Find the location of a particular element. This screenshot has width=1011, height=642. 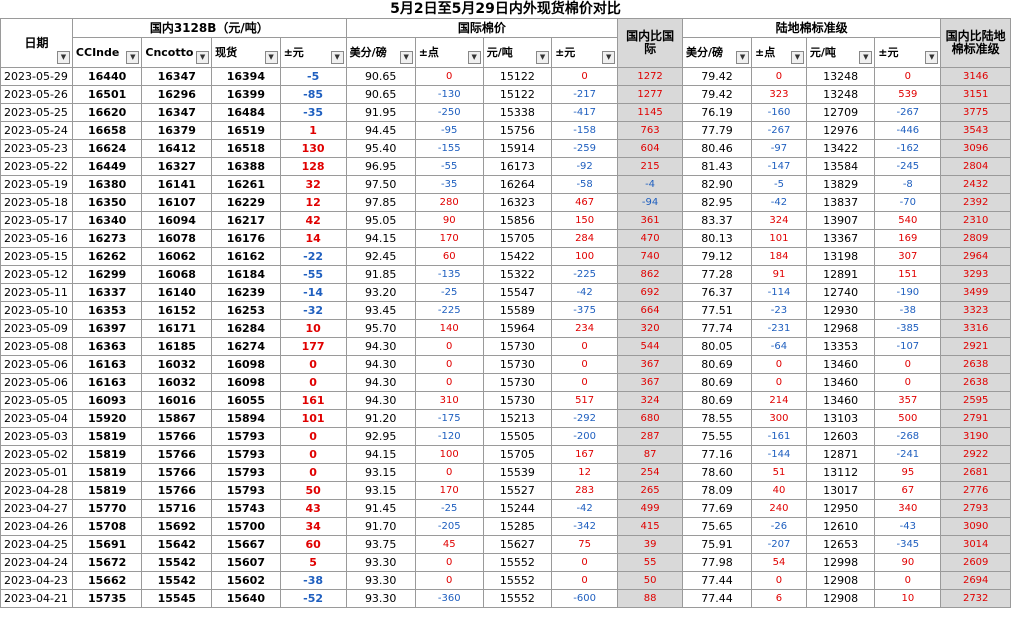

usc2-cell: 78.60 is located at coordinates (717, 472).